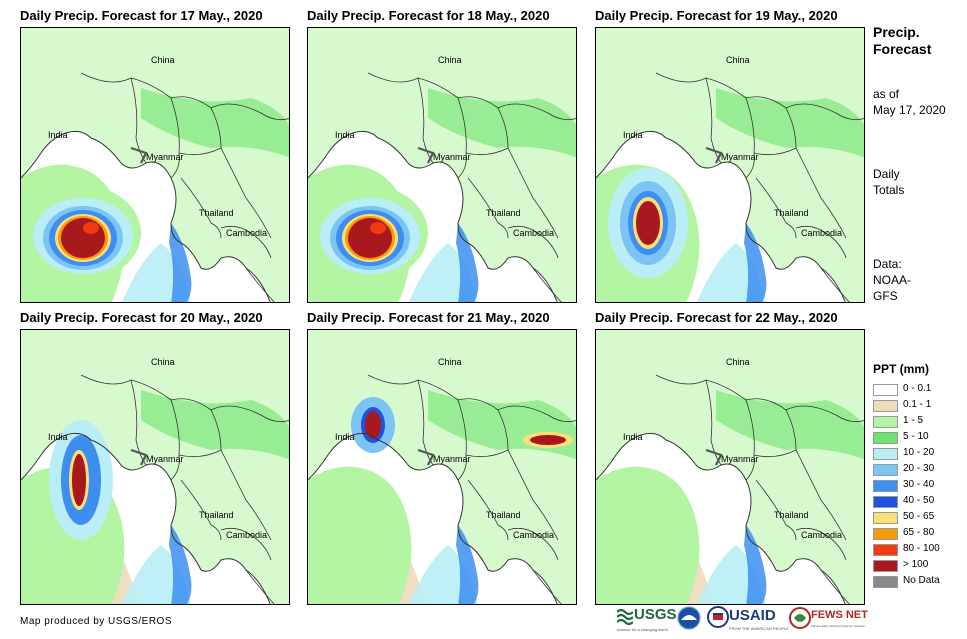 Image resolution: width=967 pixels, height=639 pixels. I want to click on usaid-wordmark: USAID, so click(752, 615).